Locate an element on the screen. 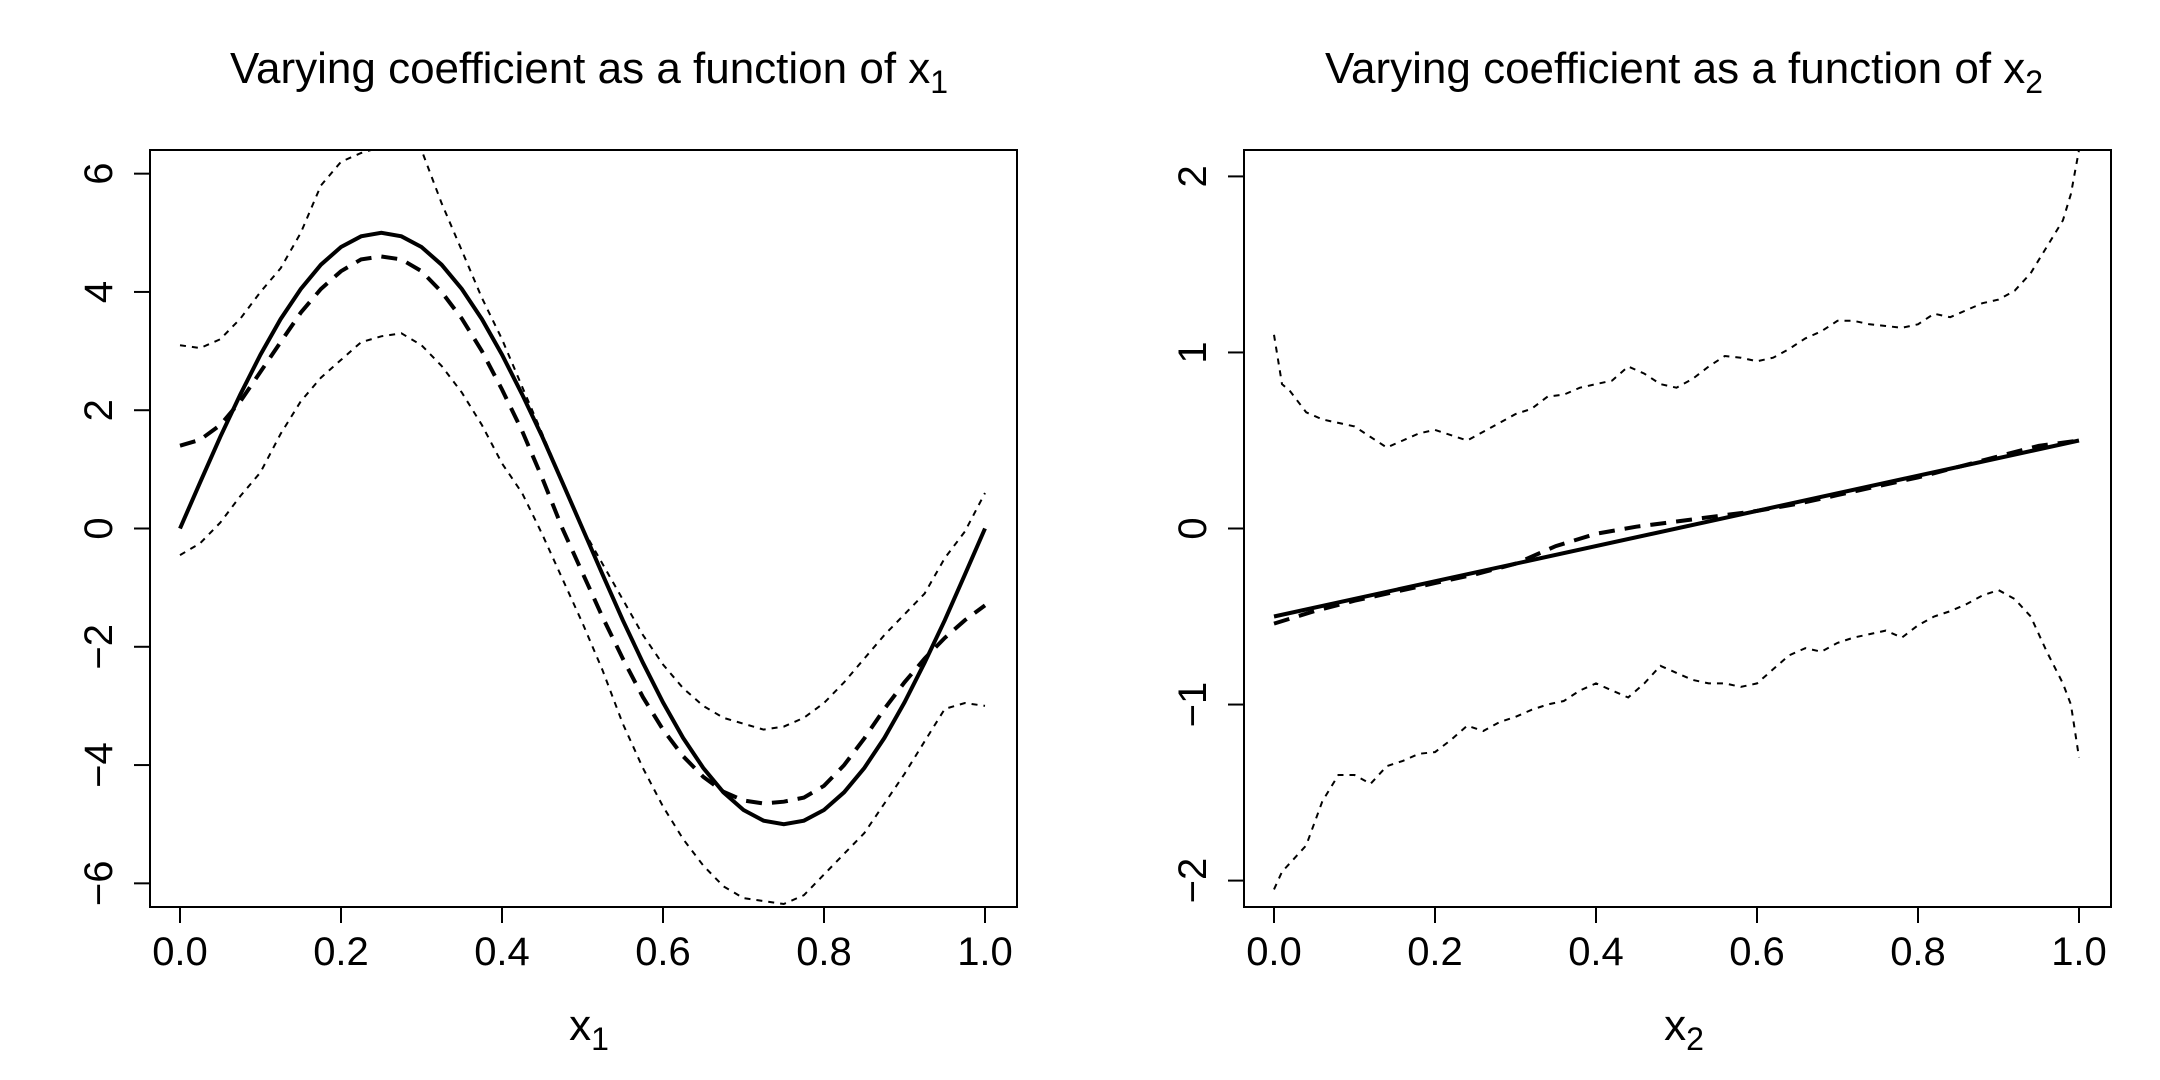 Image resolution: width=2160 pixels, height=1080 pixels. y-axis: −6 −4 −2 0 2 4 6 is located at coordinates (113, 535).